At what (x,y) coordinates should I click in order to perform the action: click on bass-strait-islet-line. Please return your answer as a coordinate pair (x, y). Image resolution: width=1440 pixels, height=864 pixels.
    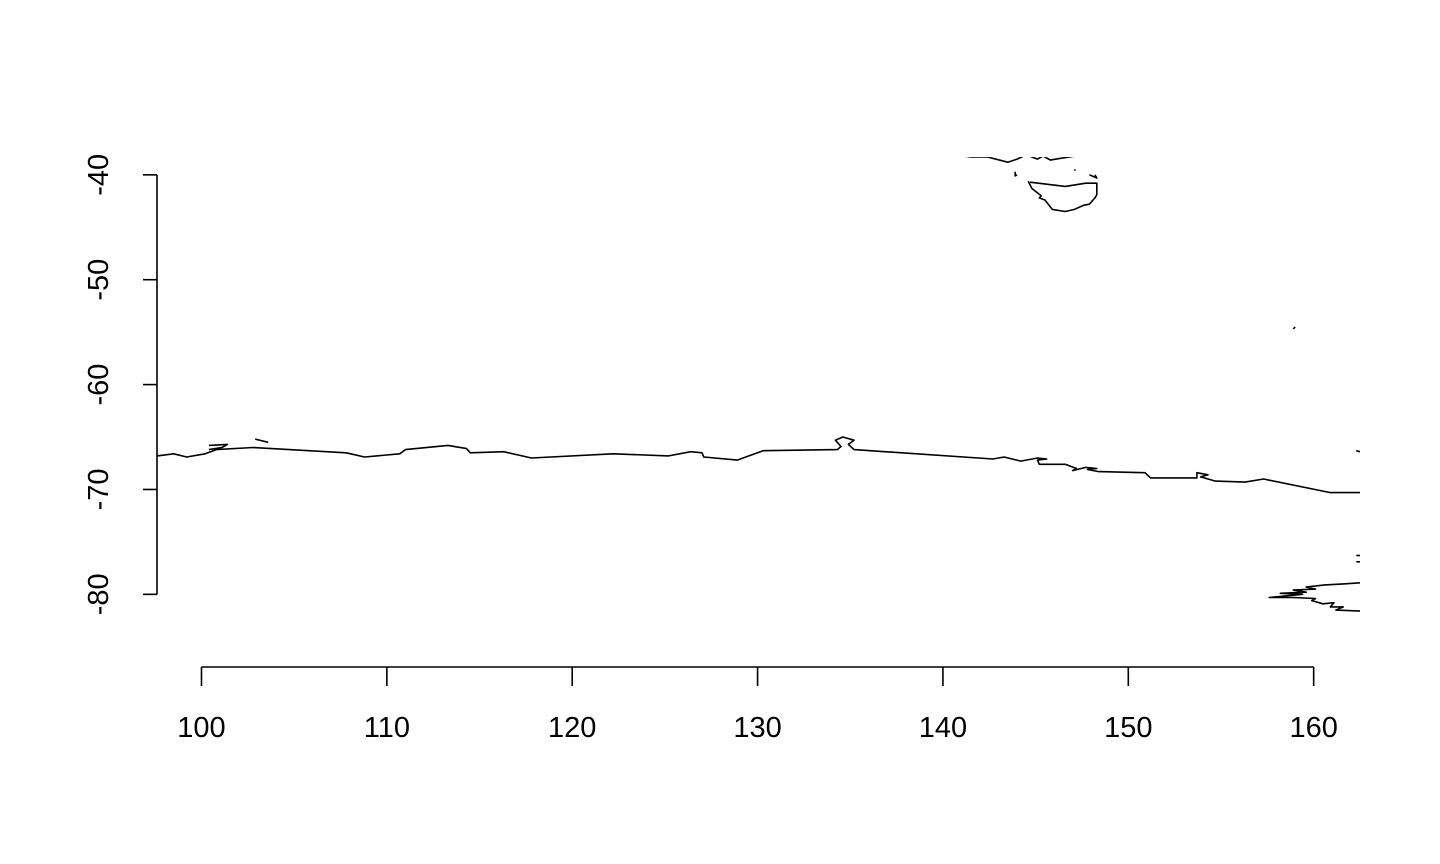
    Looking at the image, I should click on (1075, 170).